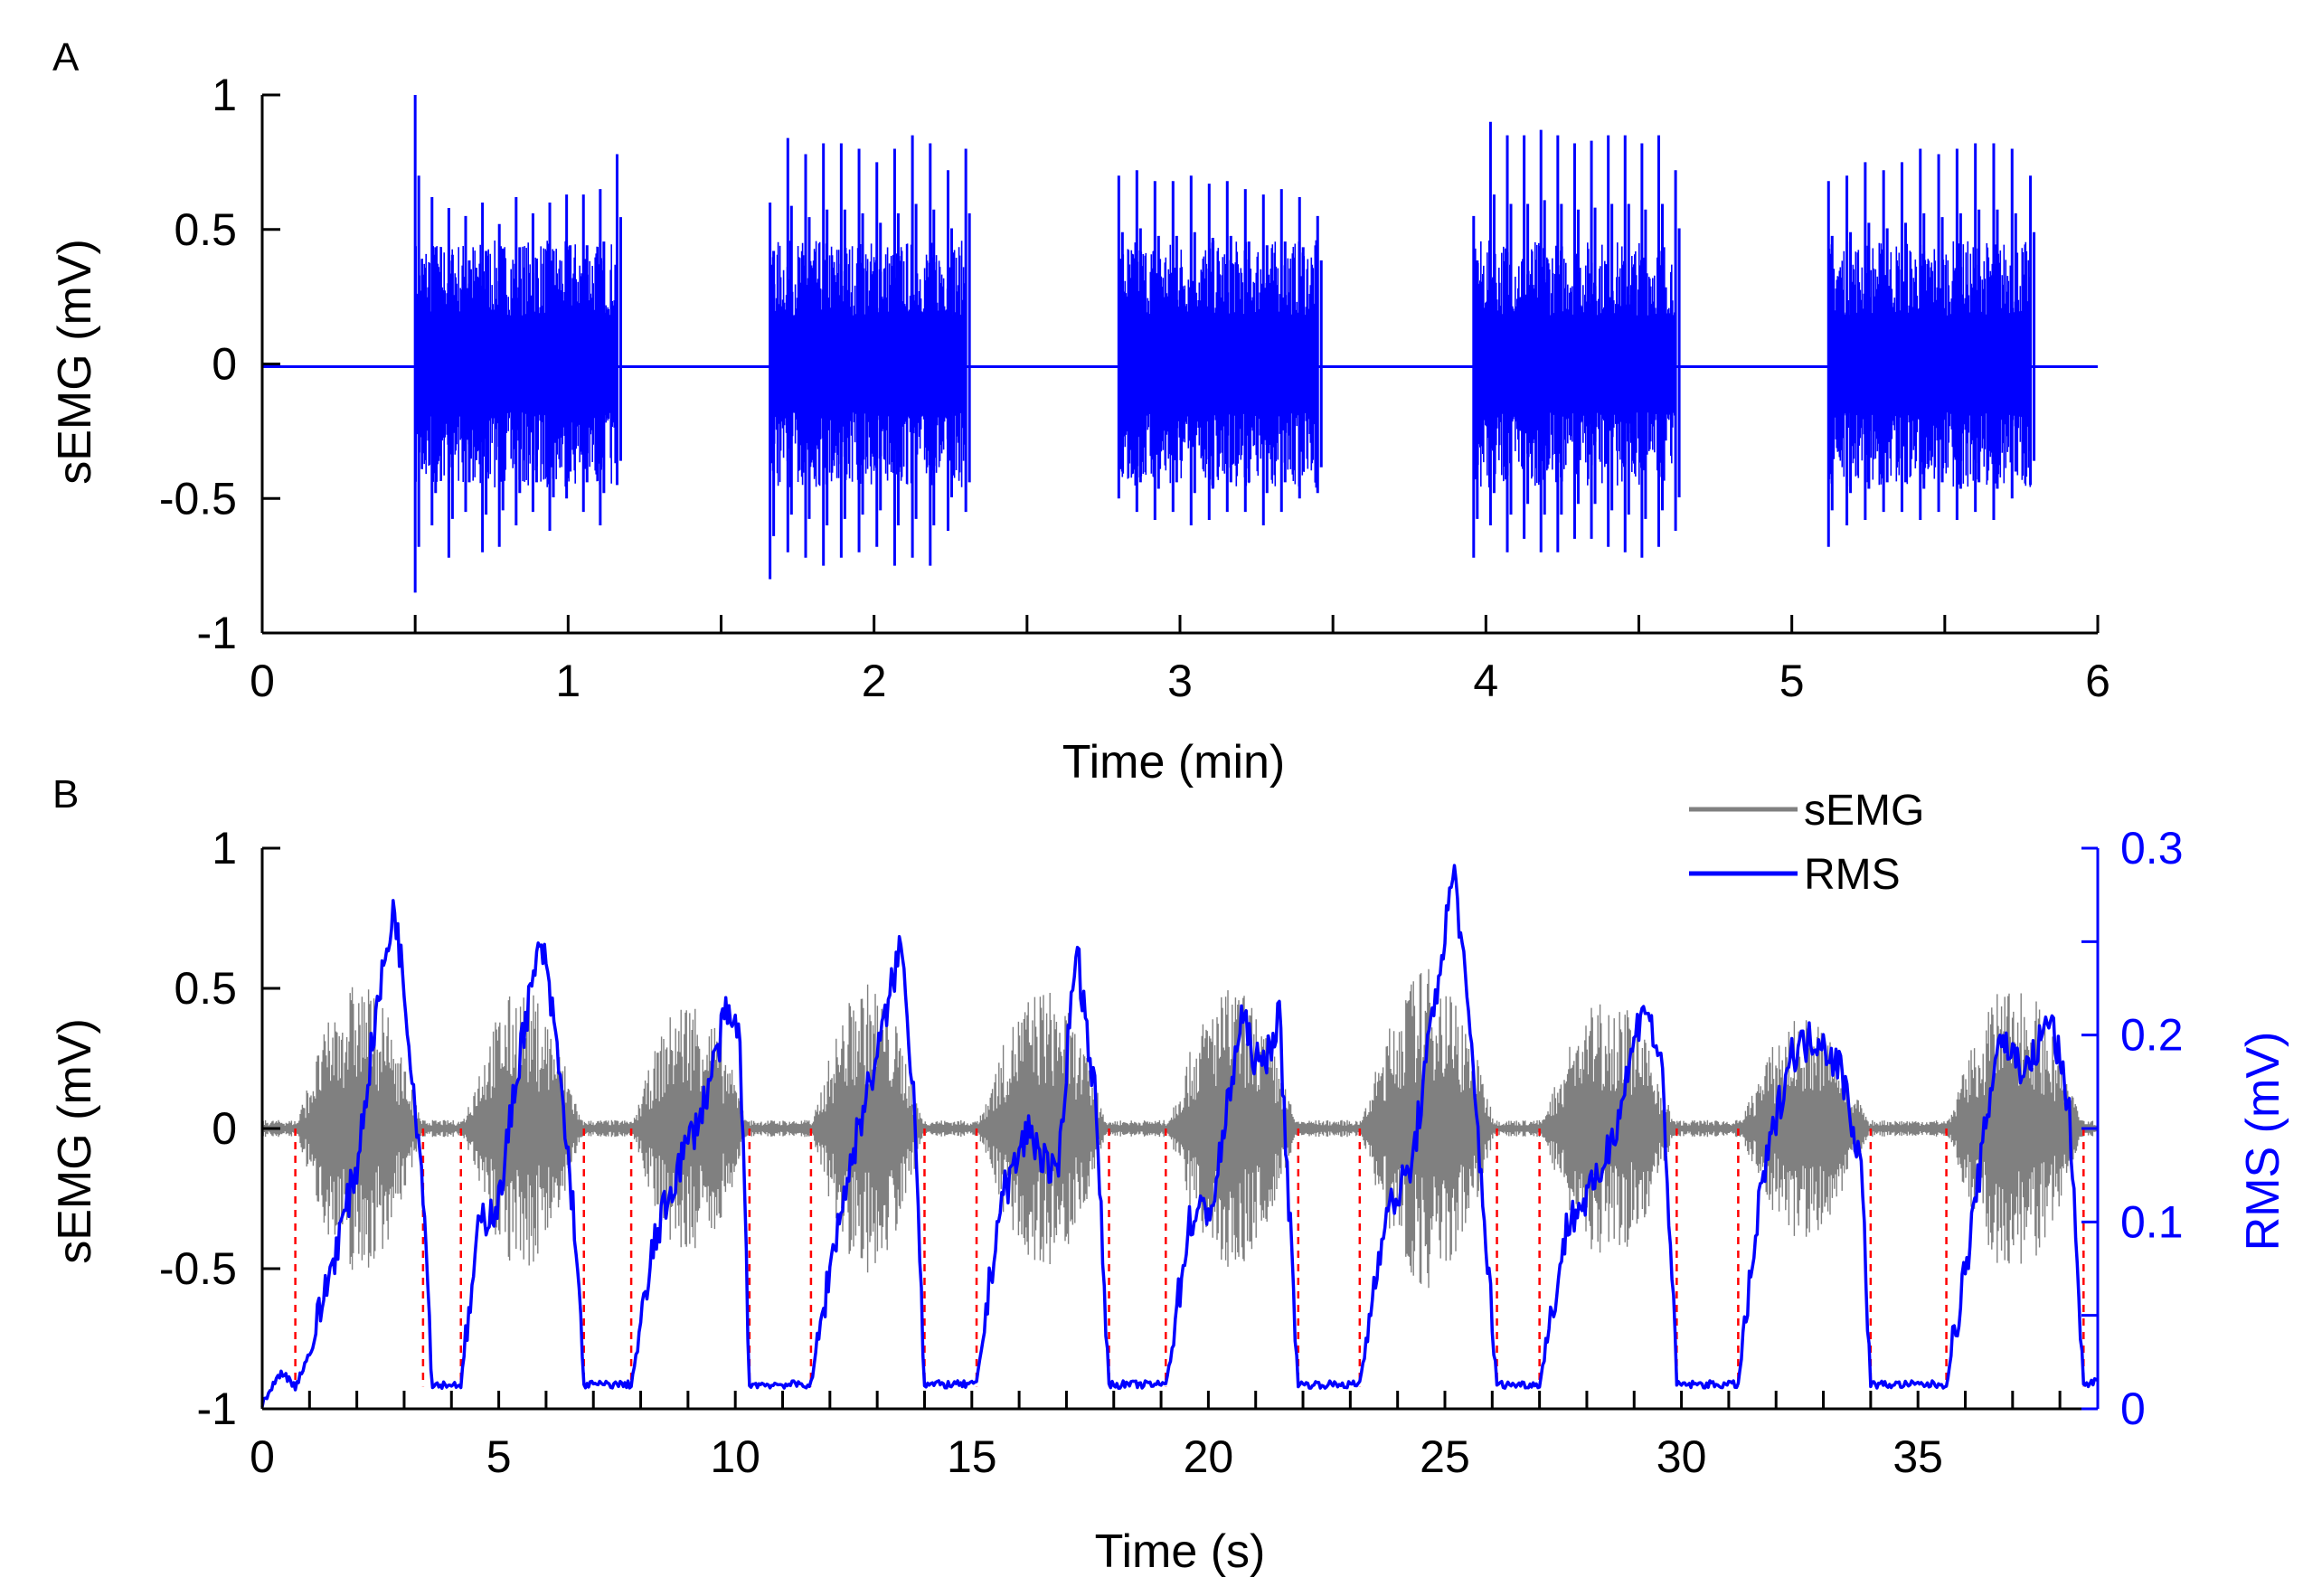 The width and height of the screenshot is (2303, 1596). Describe the element at coordinates (1180, 1552) in the screenshot. I see `panel-b-xlabel: Time (s)` at that location.